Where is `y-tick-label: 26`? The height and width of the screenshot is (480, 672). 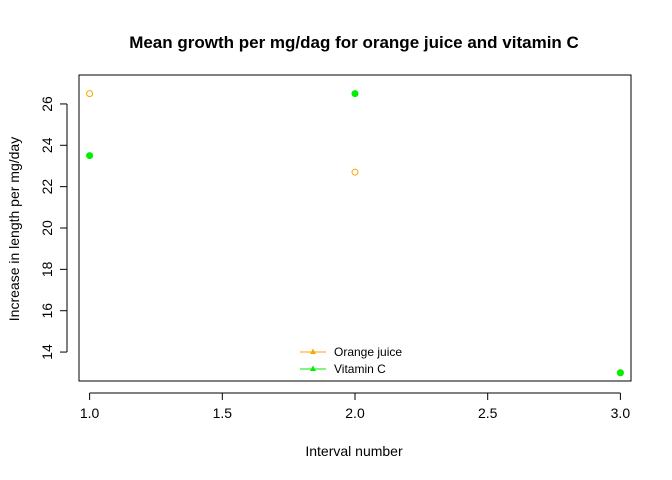 y-tick-label: 26 is located at coordinates (47, 104).